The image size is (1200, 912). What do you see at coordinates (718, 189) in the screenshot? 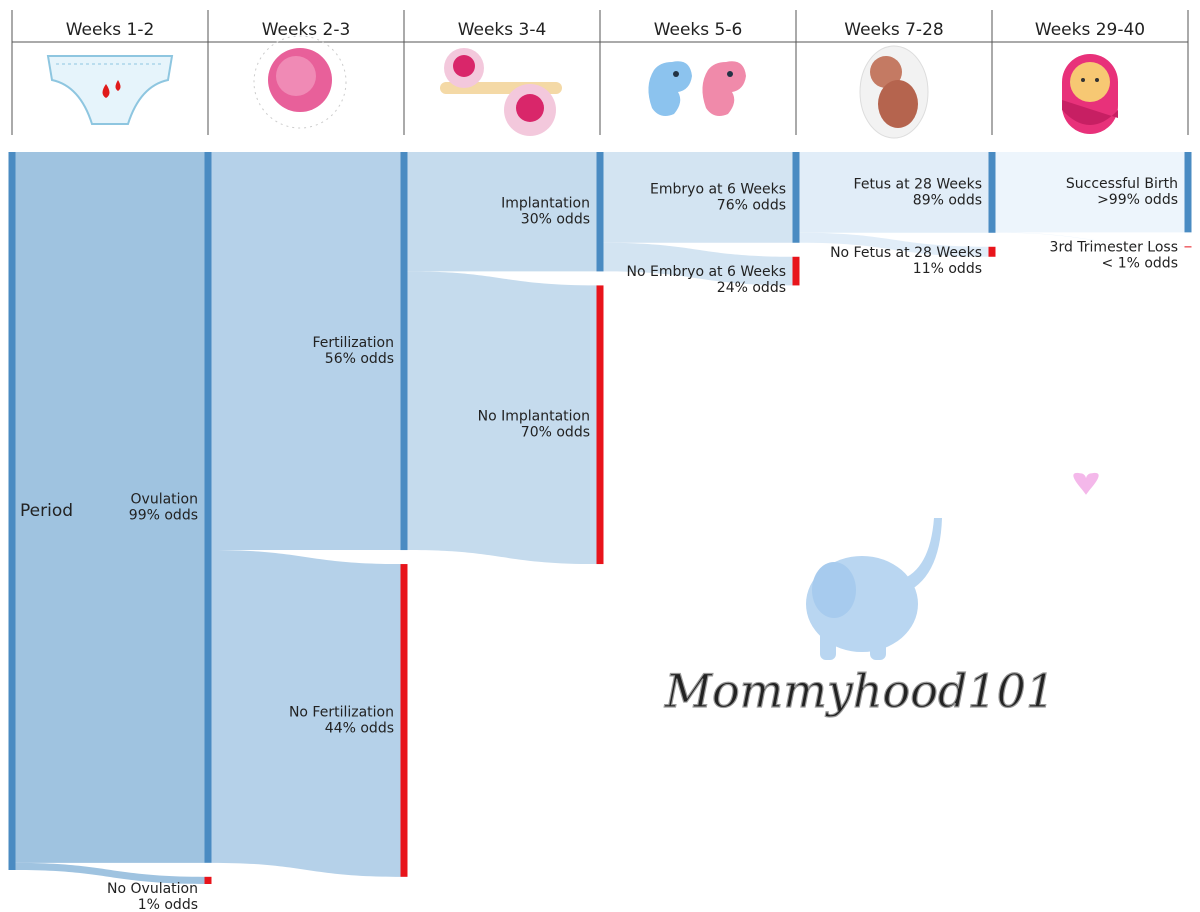
I see `node-name: Embryo at 6 Weeks` at bounding box center [718, 189].